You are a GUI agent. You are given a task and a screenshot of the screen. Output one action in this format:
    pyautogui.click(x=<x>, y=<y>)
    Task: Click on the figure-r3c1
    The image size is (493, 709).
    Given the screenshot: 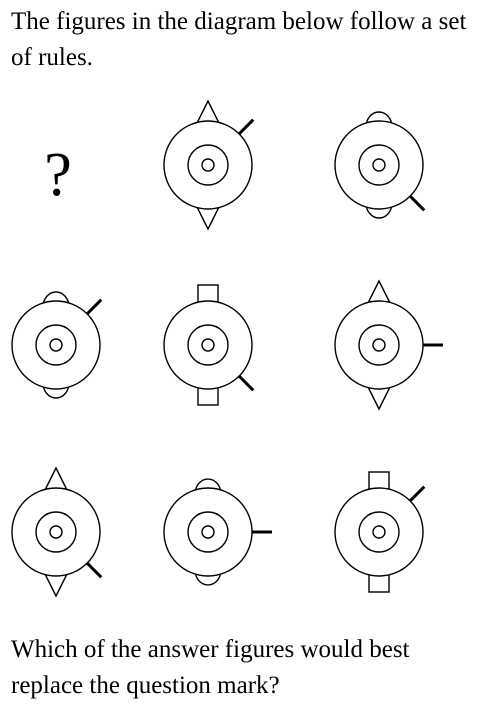 What is the action you would take?
    pyautogui.click(x=57, y=532)
    